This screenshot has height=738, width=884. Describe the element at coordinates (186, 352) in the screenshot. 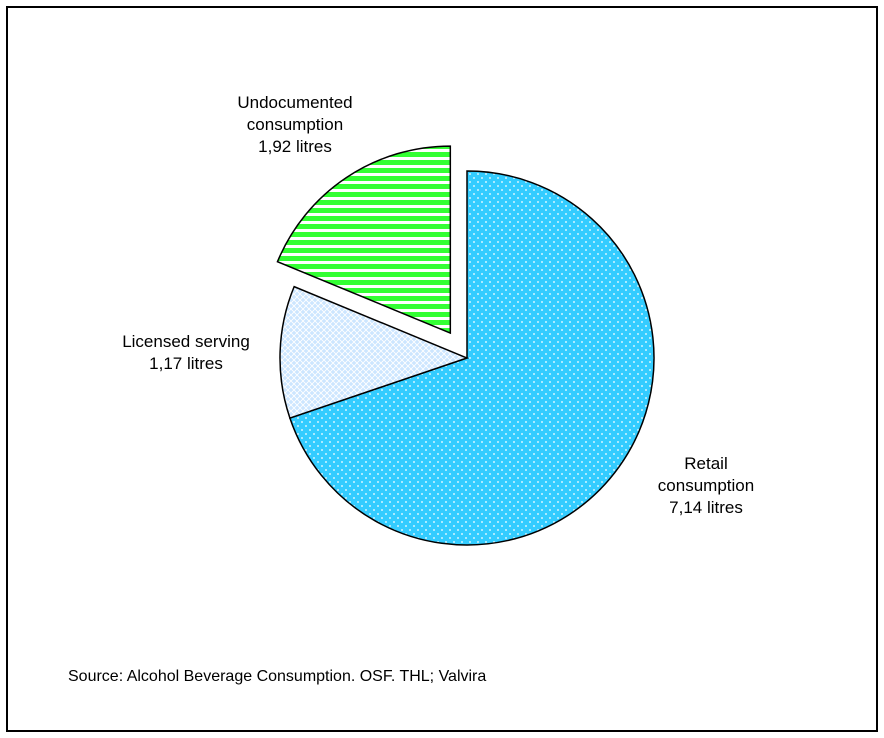

I see `slice-label-licensed-serving: Licensed serving 1,17 litres` at that location.